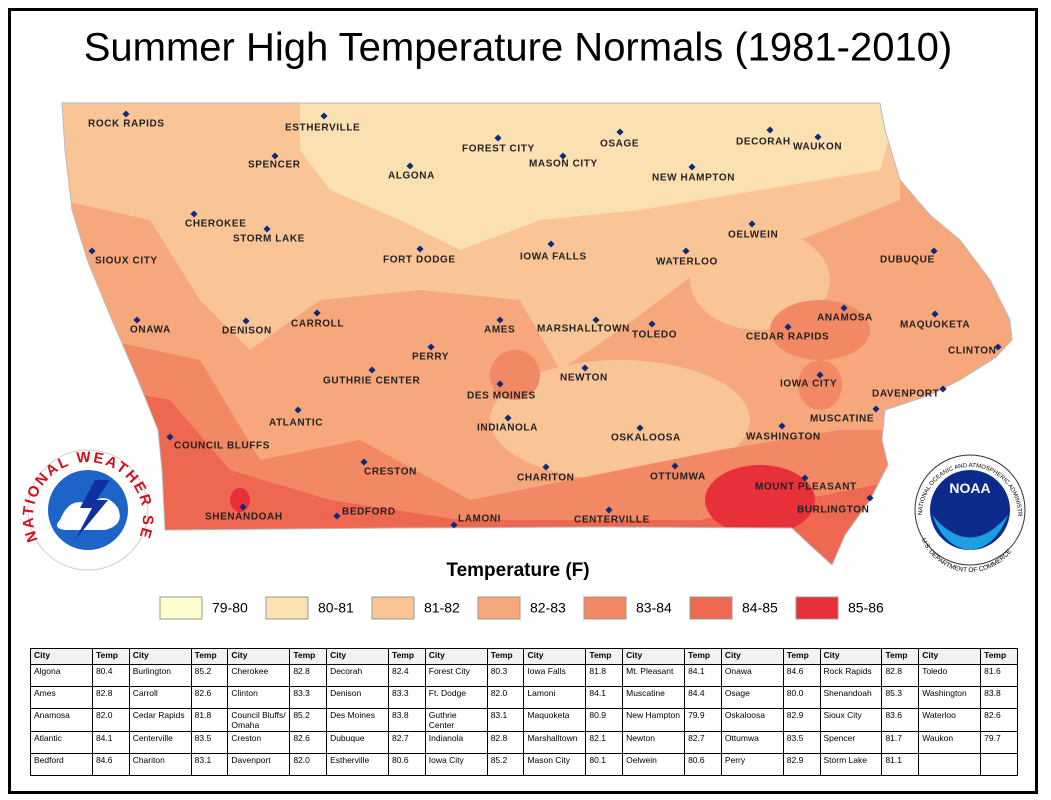 This screenshot has height=800, width=1051. Describe the element at coordinates (247, 331) in the screenshot. I see `city-label: DENISON` at that location.